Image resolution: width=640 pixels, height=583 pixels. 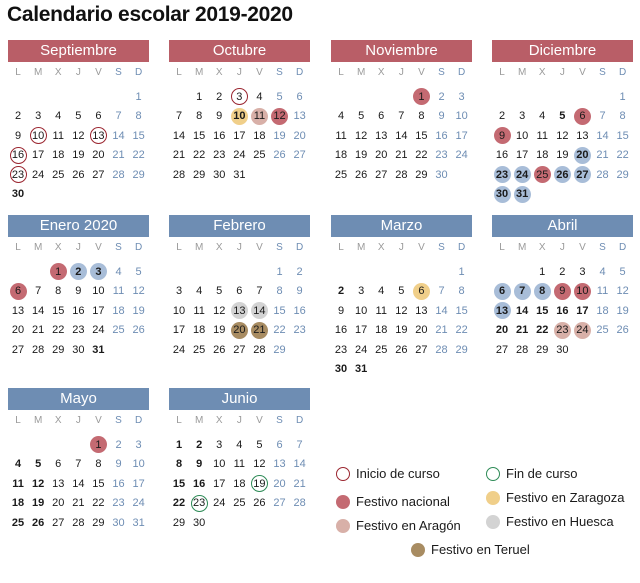 I want to click on day-cell: 31, so click(x=139, y=523).